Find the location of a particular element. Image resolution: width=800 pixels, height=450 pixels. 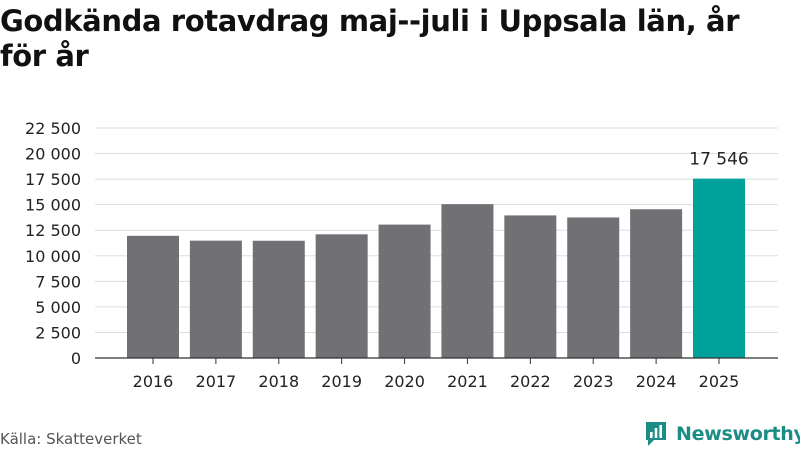

brand-name: Newsworthy is located at coordinates (738, 434).